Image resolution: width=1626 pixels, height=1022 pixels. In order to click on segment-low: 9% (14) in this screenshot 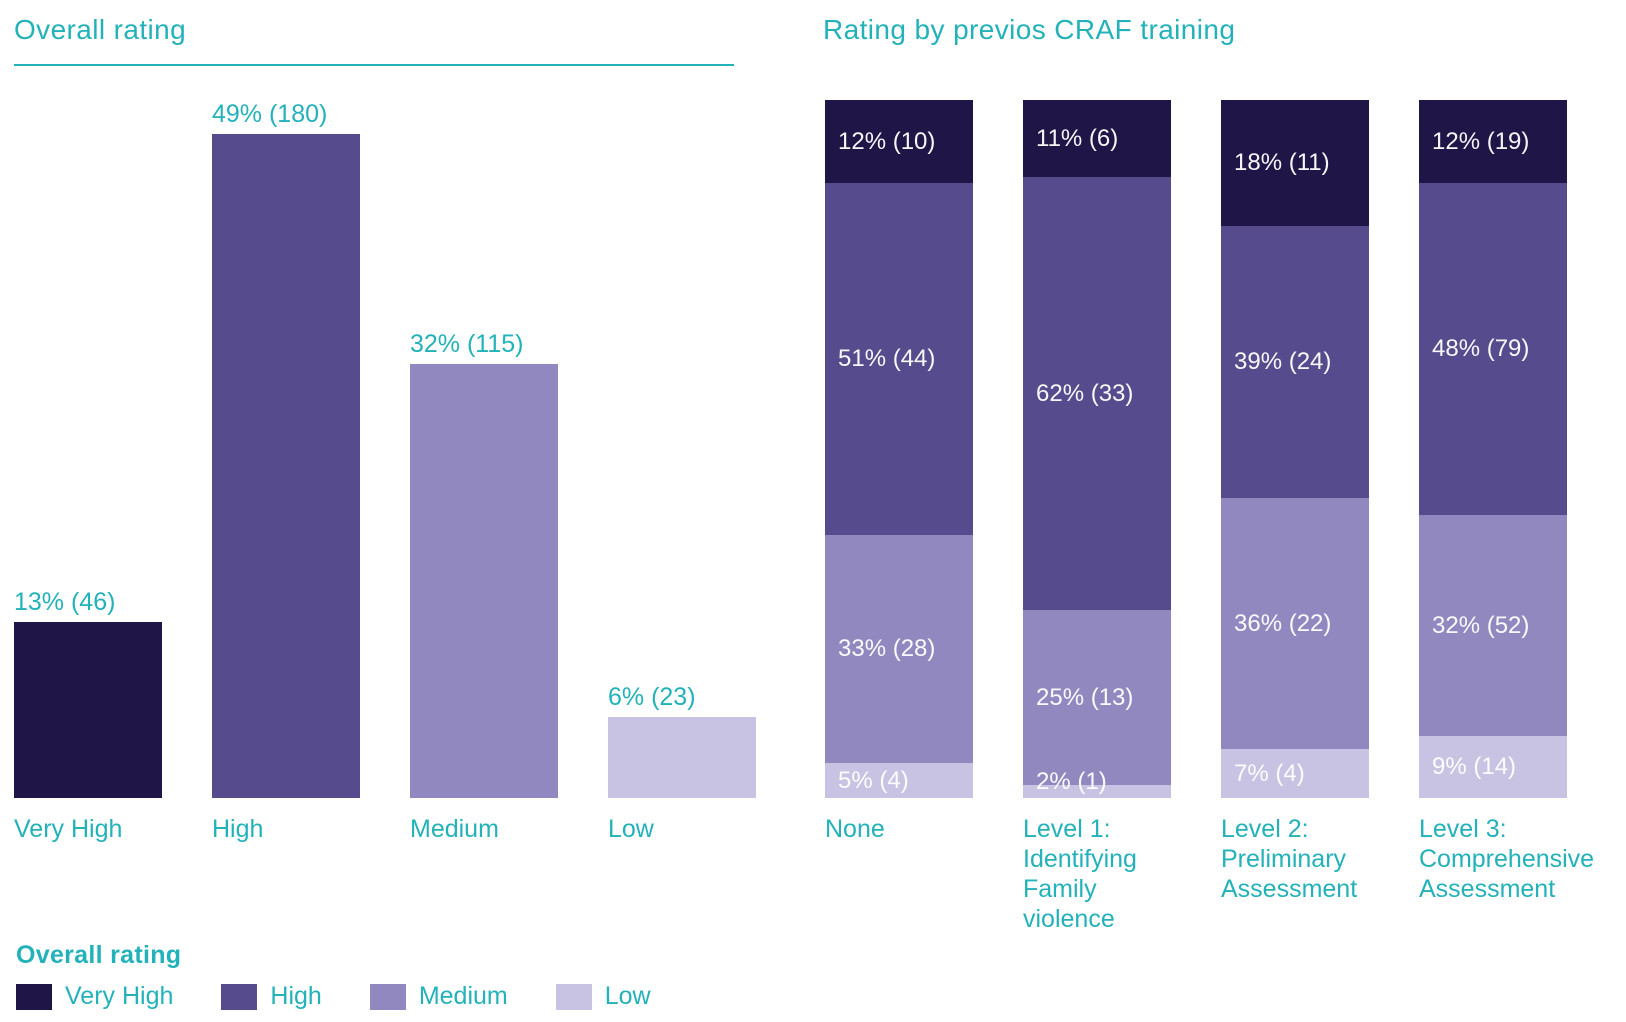, I will do `click(1493, 767)`.